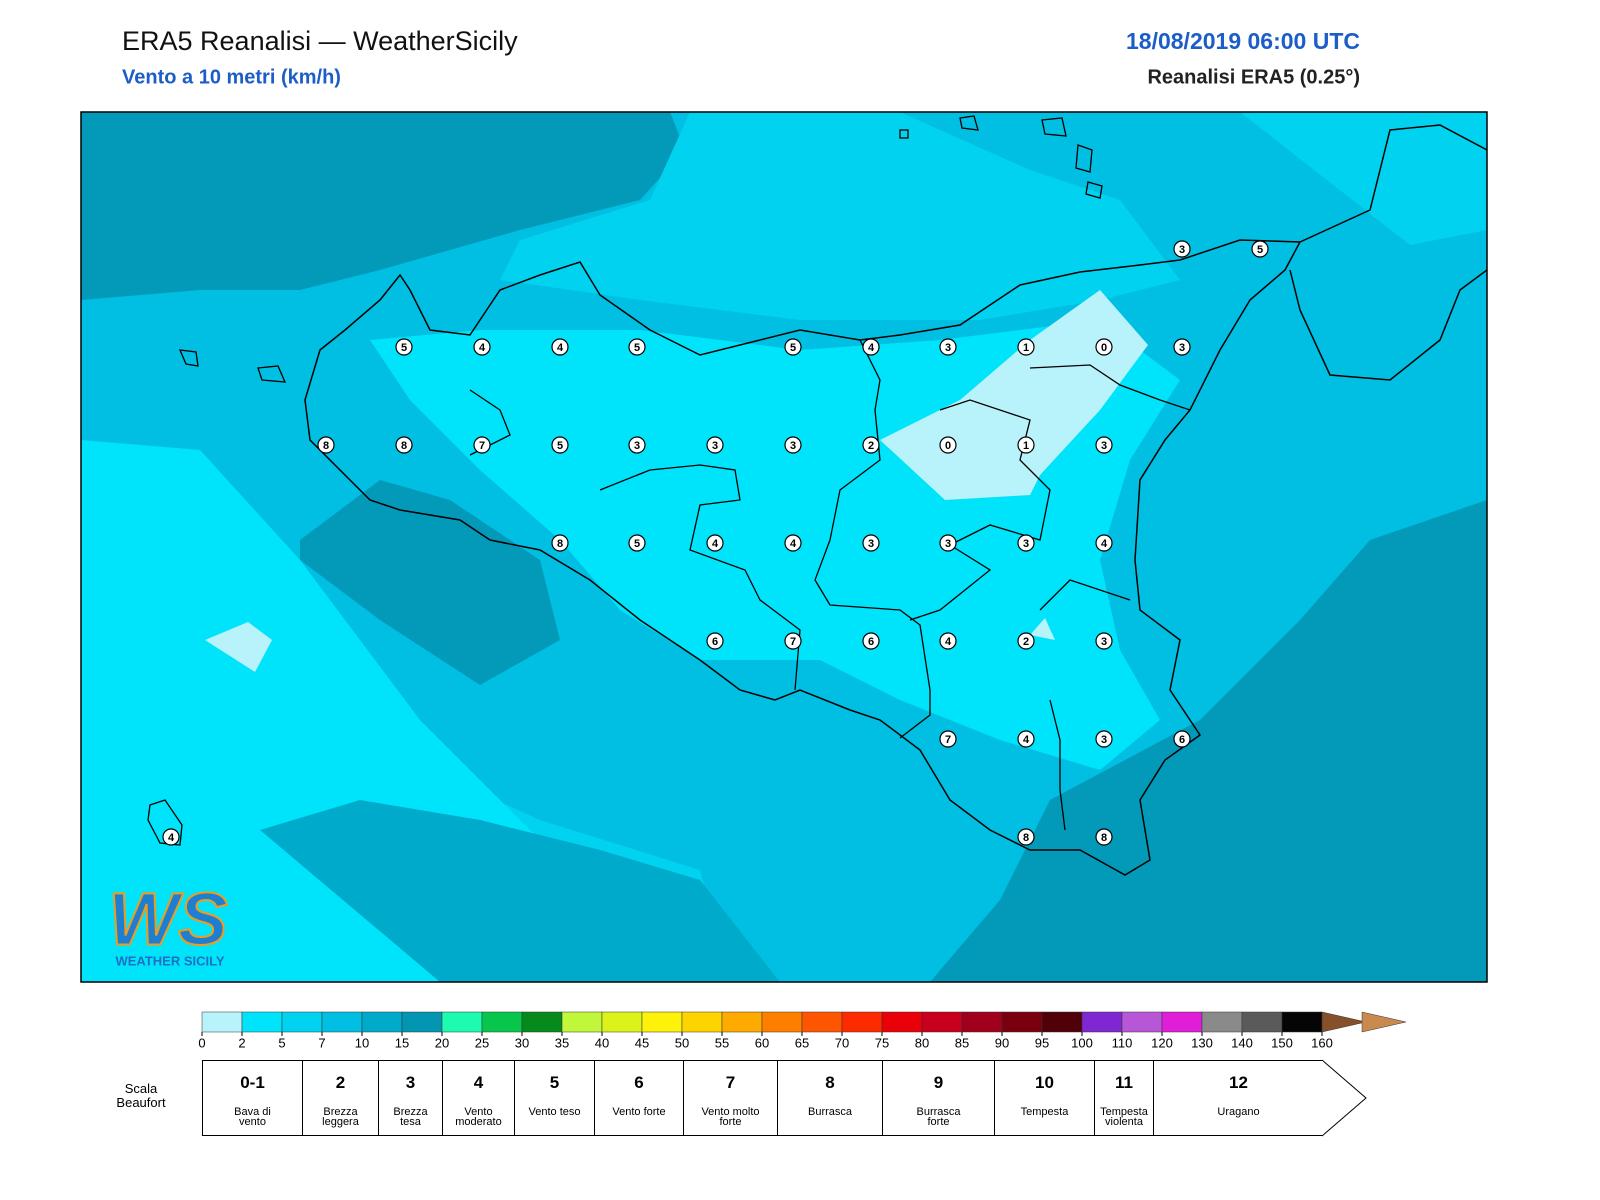 The height and width of the screenshot is (1200, 1600). I want to click on beaufort-label-line: Scala, so click(141, 1088).